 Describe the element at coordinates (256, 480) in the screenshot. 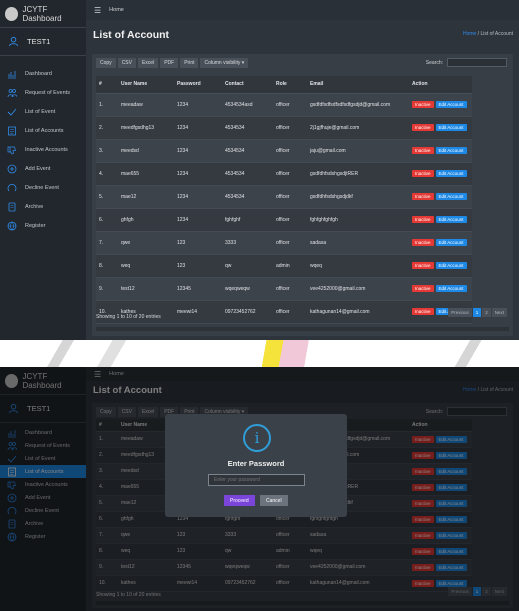

I see `password-input` at that location.